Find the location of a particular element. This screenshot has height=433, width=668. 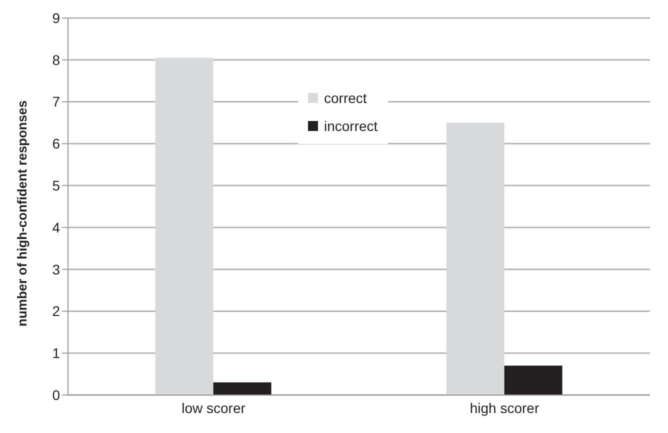

legend-label: incorrect is located at coordinates (351, 126).